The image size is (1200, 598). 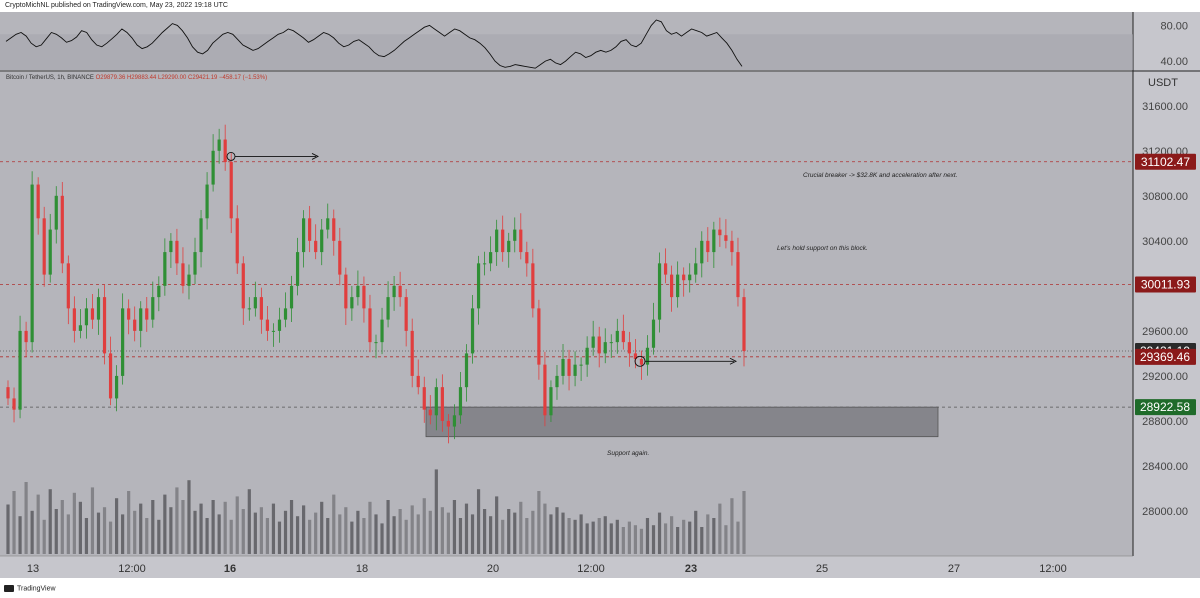 What do you see at coordinates (30, 588) in the screenshot?
I see `tradingview-brand: TradingView` at bounding box center [30, 588].